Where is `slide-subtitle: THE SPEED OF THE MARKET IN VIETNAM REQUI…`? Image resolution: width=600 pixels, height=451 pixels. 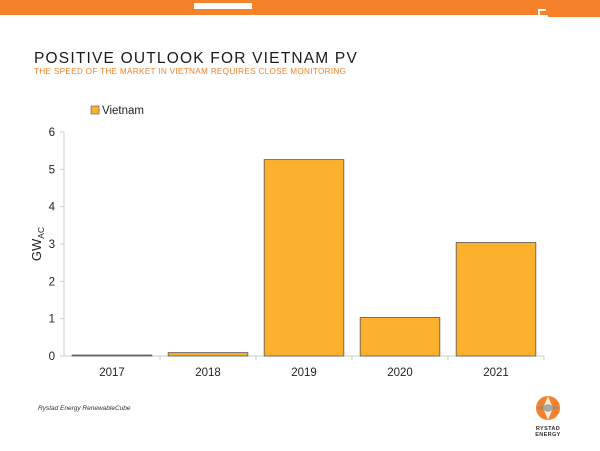
slide-subtitle: THE SPEED OF THE MARKET IN VIETNAM REQUI… is located at coordinates (190, 71).